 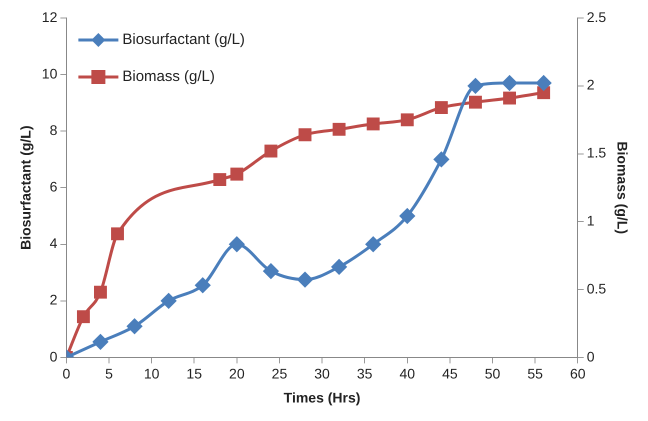 I want to click on y-tick-label: 10, so click(x=50, y=73).